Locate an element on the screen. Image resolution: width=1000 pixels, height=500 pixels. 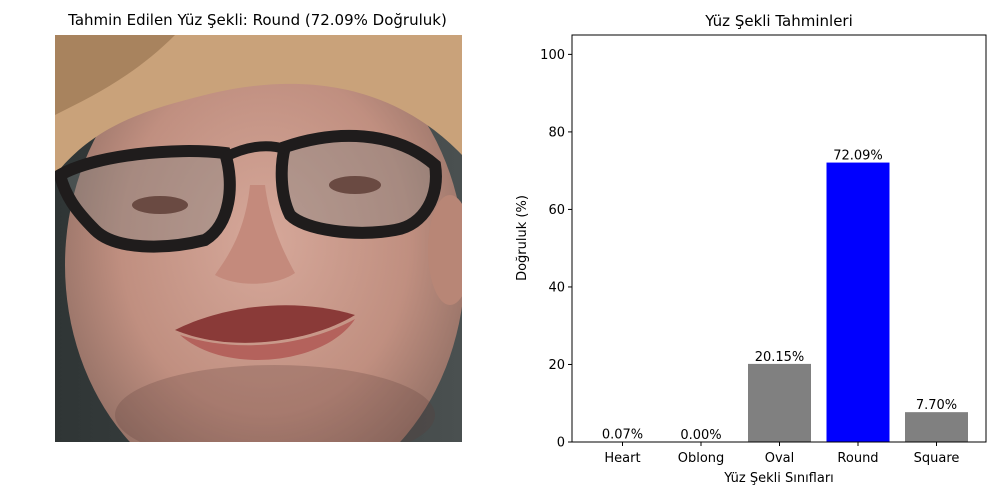
y-tick-label: 60 is located at coordinates (556, 210).